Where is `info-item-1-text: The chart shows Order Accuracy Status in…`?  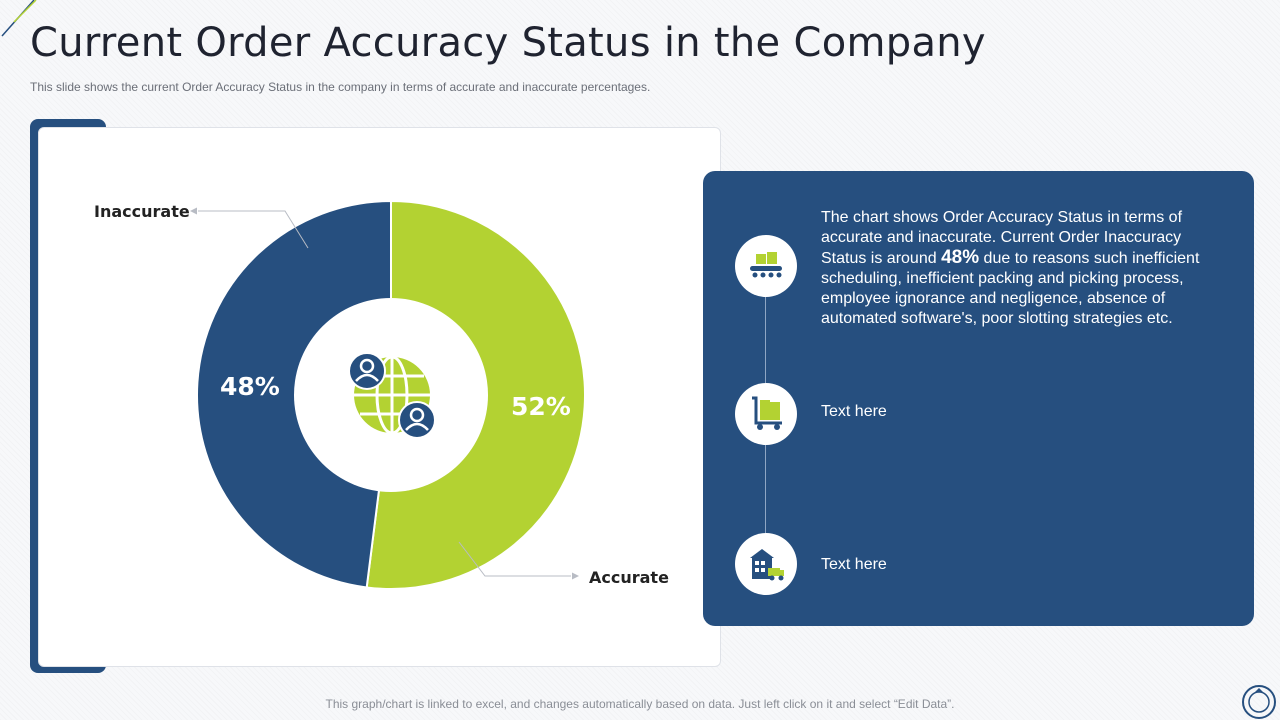
info-item-1-text: The chart shows Order Accuracy Status in… is located at coordinates (1021, 268).